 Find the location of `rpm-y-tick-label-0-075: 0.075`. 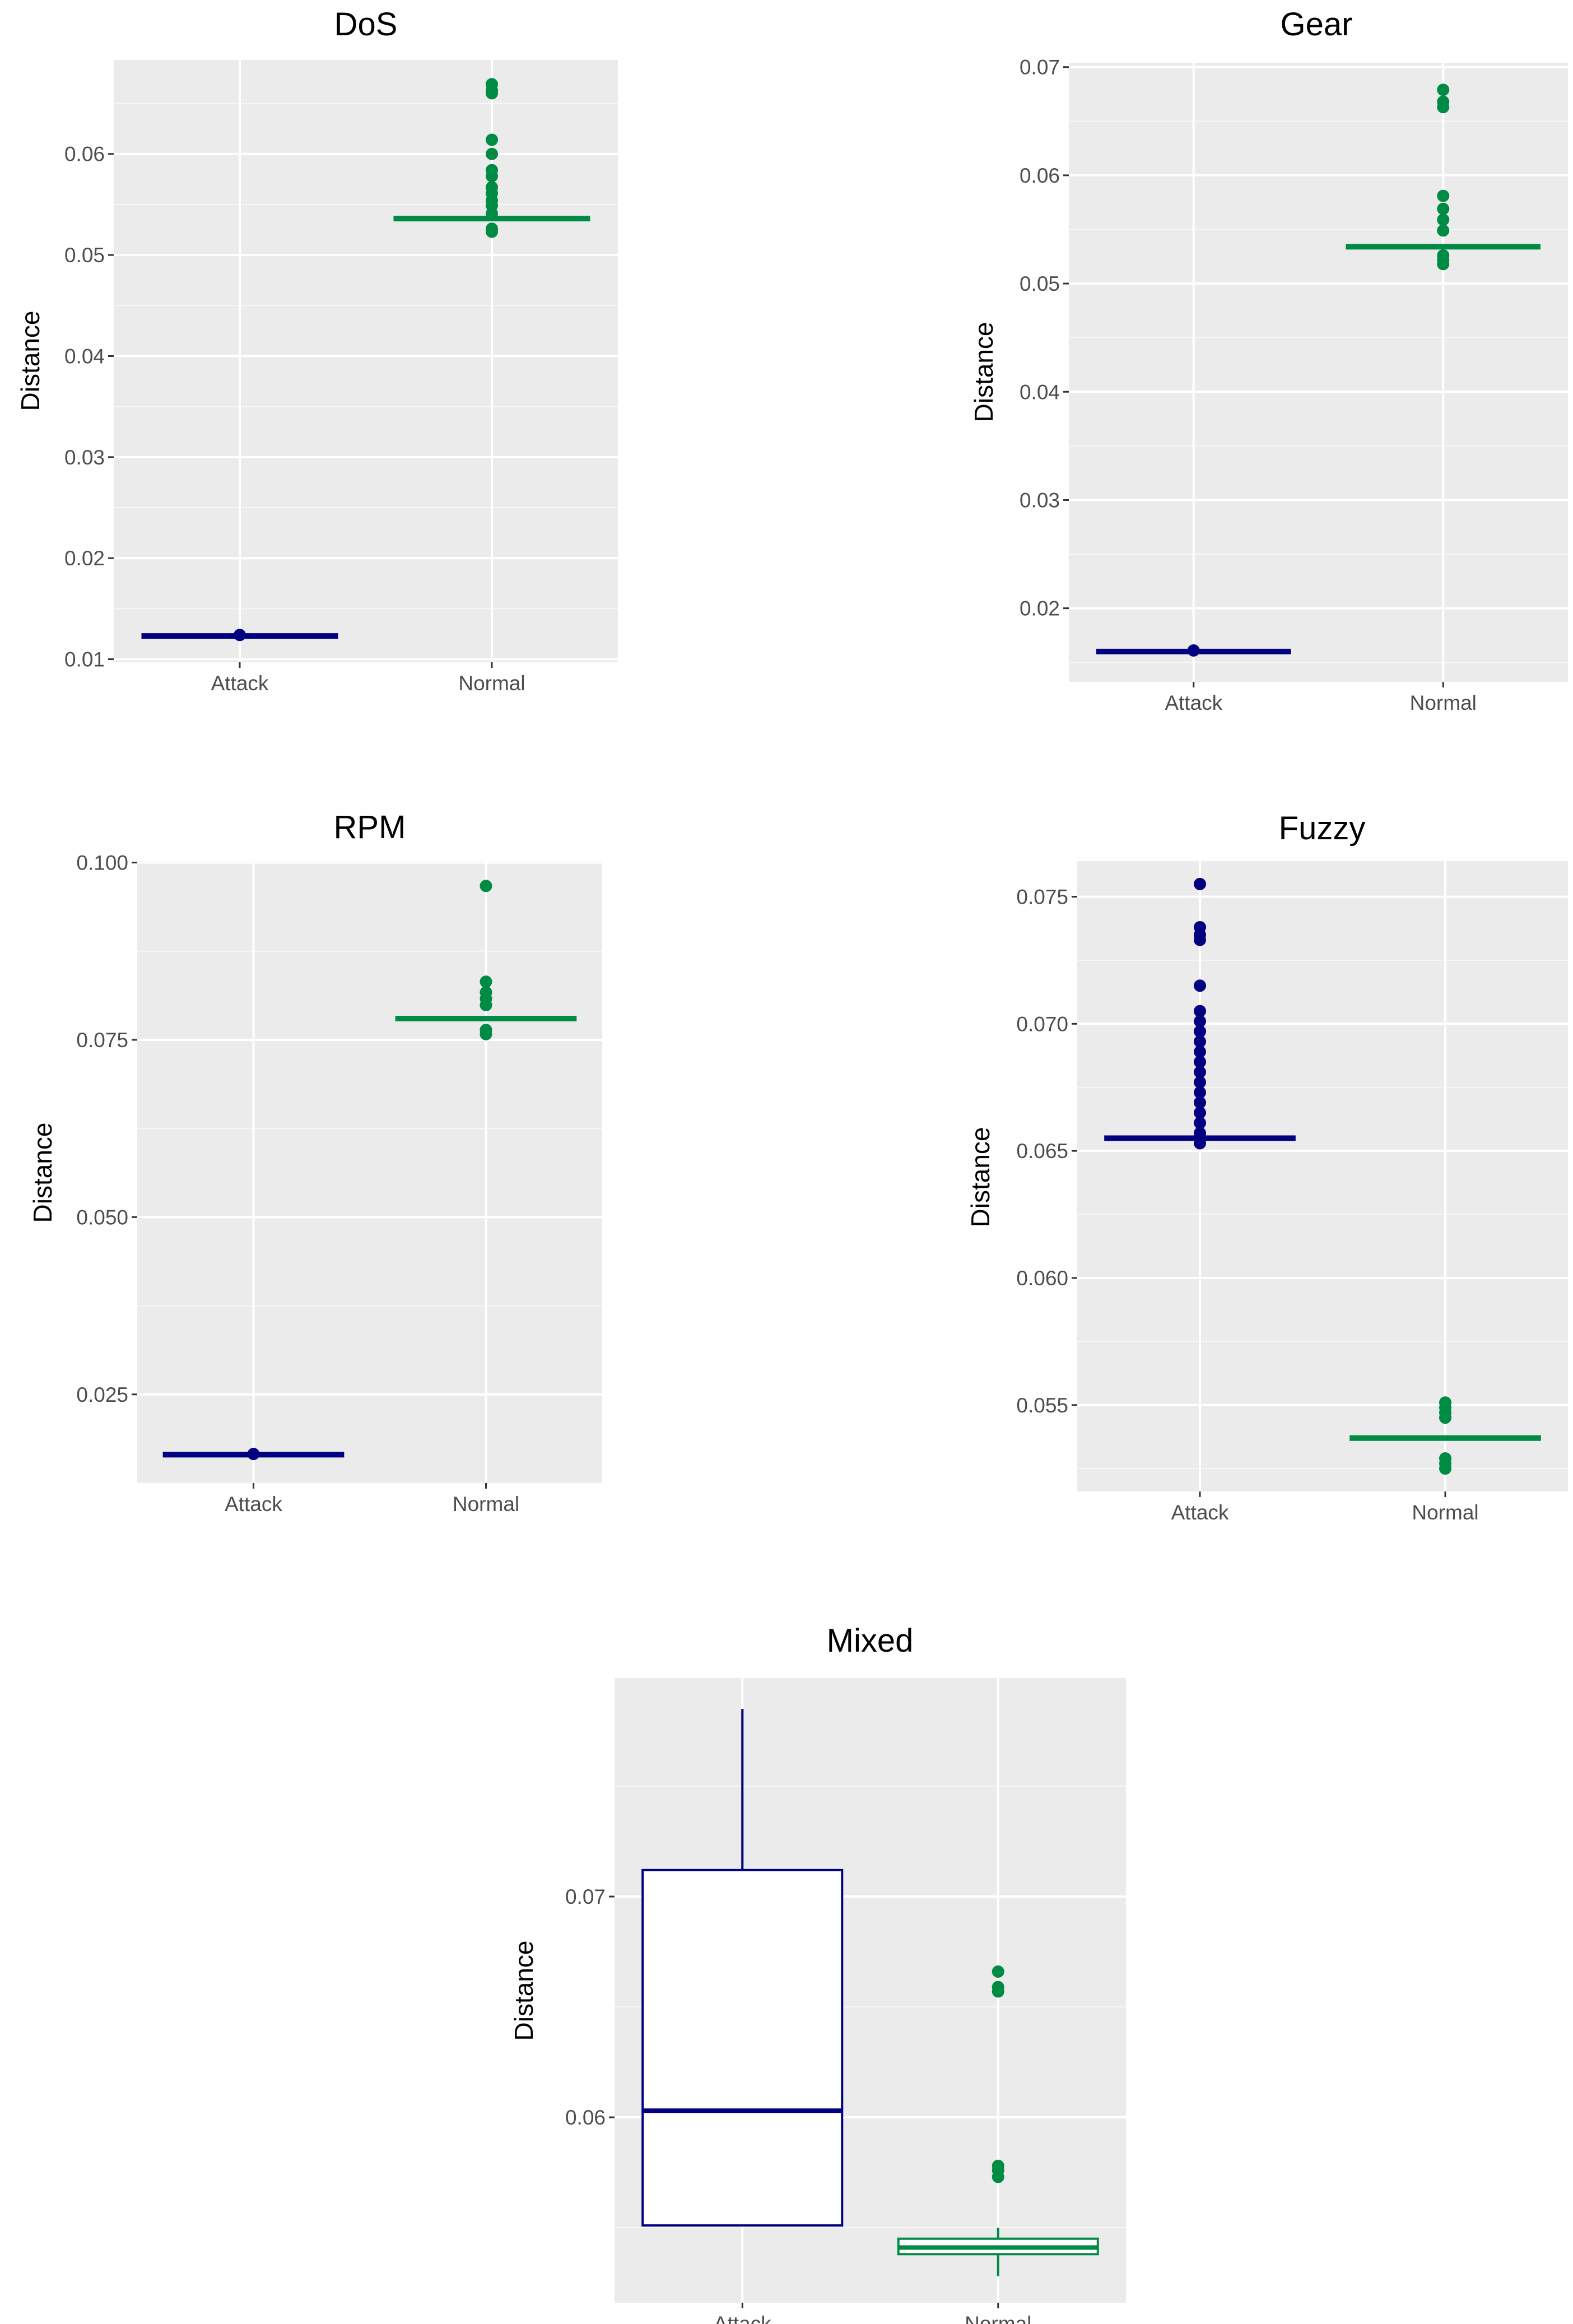

rpm-y-tick-label-0-075: 0.075 is located at coordinates (102, 1040).